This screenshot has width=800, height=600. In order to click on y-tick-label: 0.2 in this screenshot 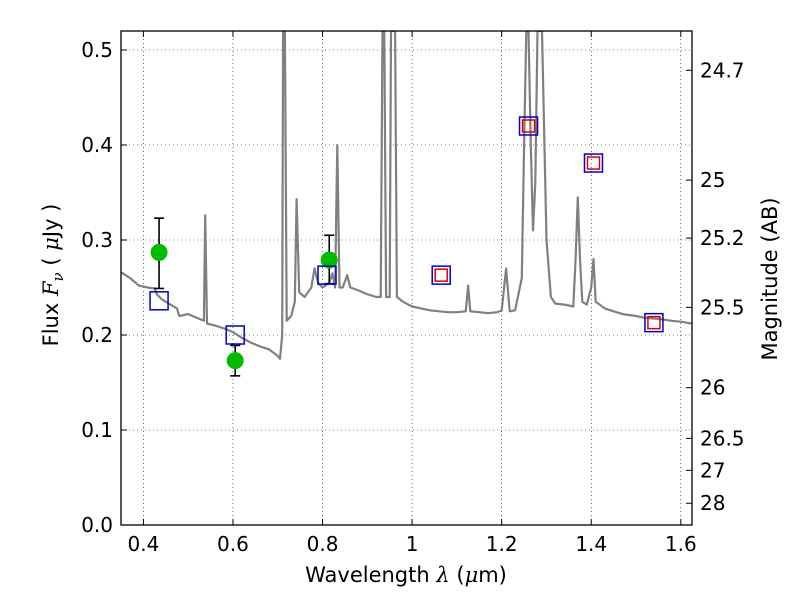, I will do `click(97, 335)`.